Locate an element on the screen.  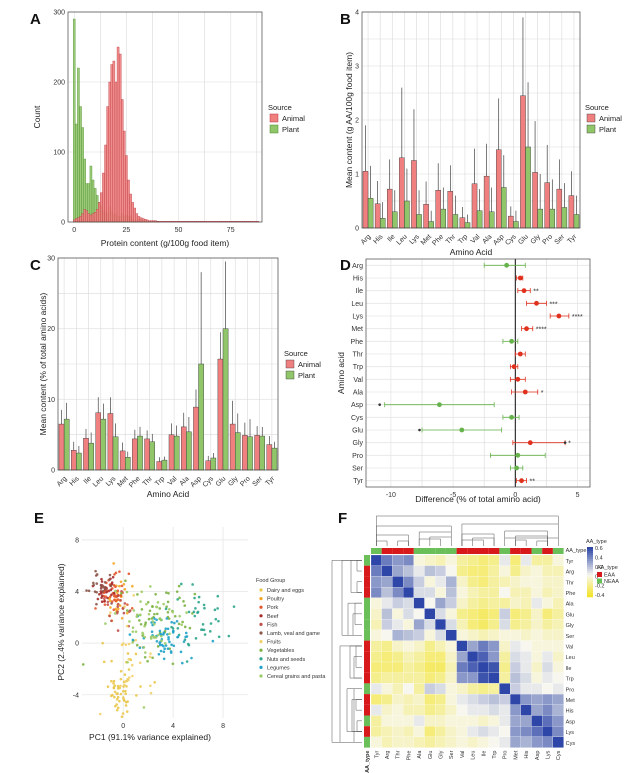
legend-label: Plant is located at coordinates (291, 129).